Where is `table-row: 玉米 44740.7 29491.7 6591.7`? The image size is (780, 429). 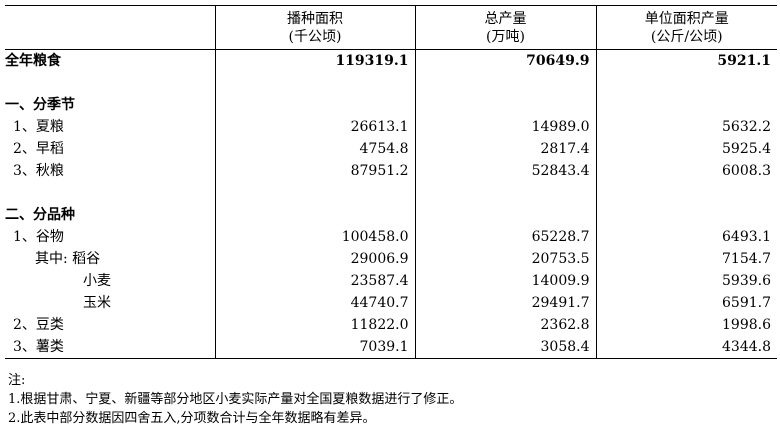
table-row: 玉米 44740.7 29491.7 6591.7 is located at coordinates (391, 303).